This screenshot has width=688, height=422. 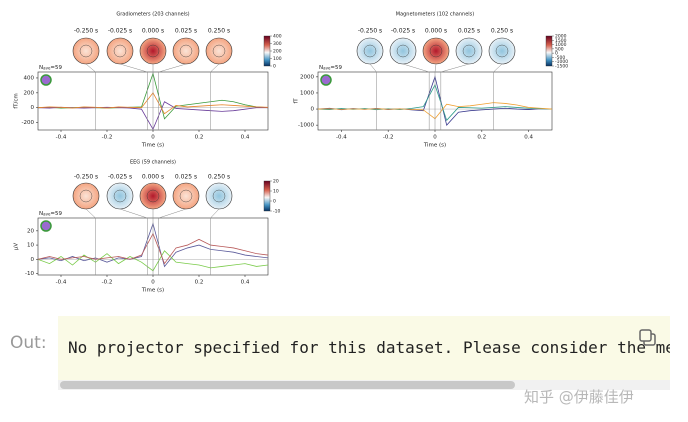 What do you see at coordinates (307, 93) in the screenshot?
I see `y-tick-label: 1000` at bounding box center [307, 93].